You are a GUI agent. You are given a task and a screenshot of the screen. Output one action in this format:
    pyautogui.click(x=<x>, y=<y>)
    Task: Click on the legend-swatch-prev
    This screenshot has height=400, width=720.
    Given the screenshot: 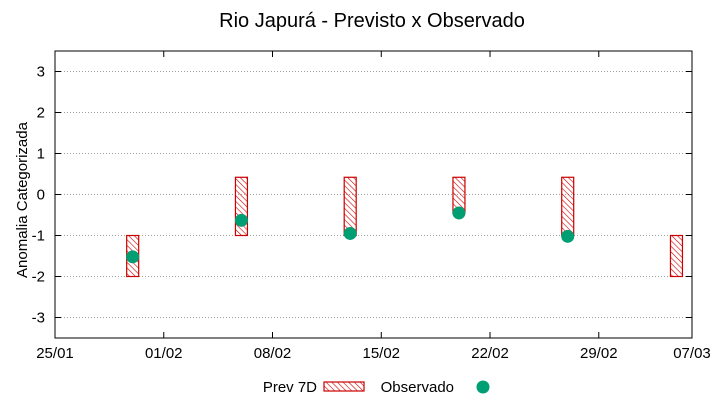 What is the action you would take?
    pyautogui.click(x=344, y=386)
    